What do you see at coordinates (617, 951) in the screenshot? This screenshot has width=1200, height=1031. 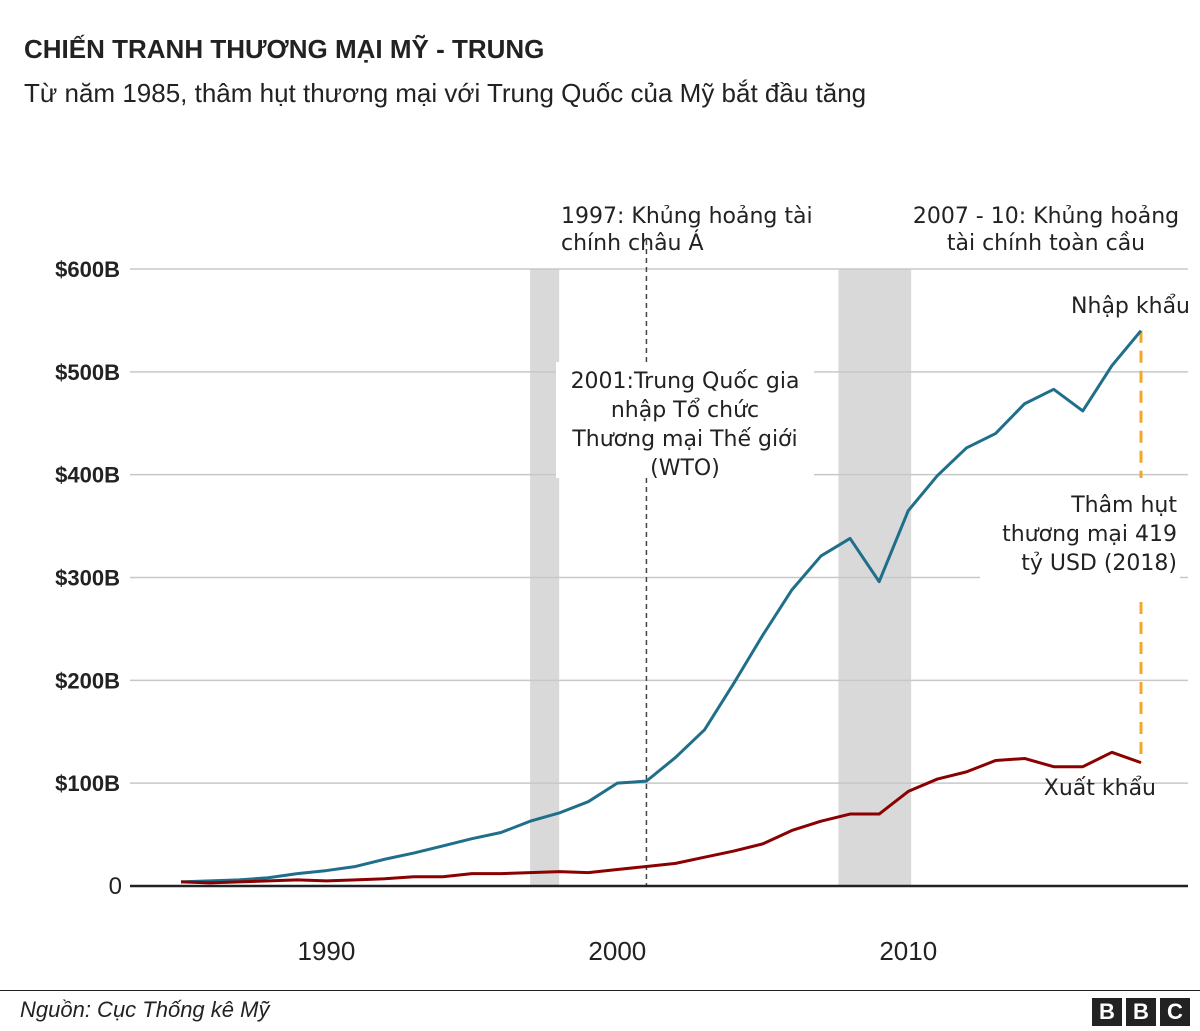 I see `x-tick-label: 2000` at bounding box center [617, 951].